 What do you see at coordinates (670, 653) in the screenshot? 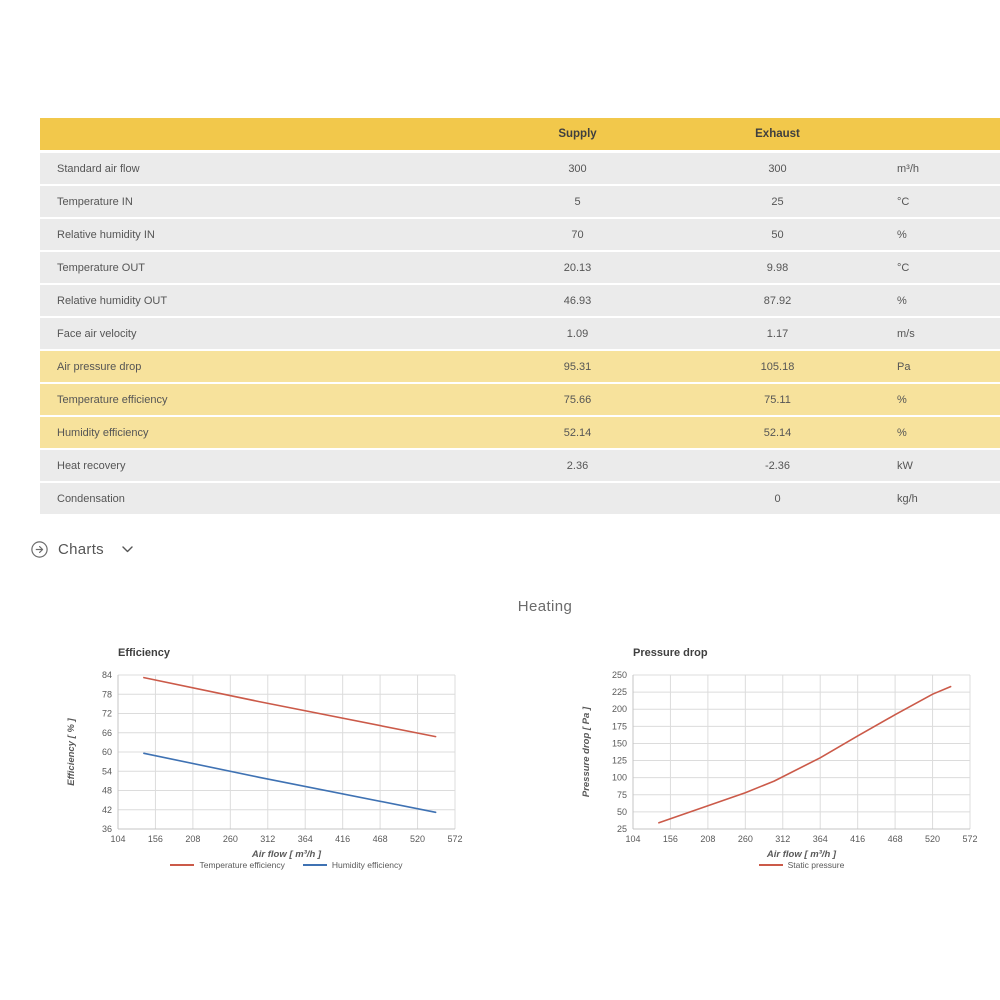
I see `chart-title: Pressure drop` at bounding box center [670, 653].